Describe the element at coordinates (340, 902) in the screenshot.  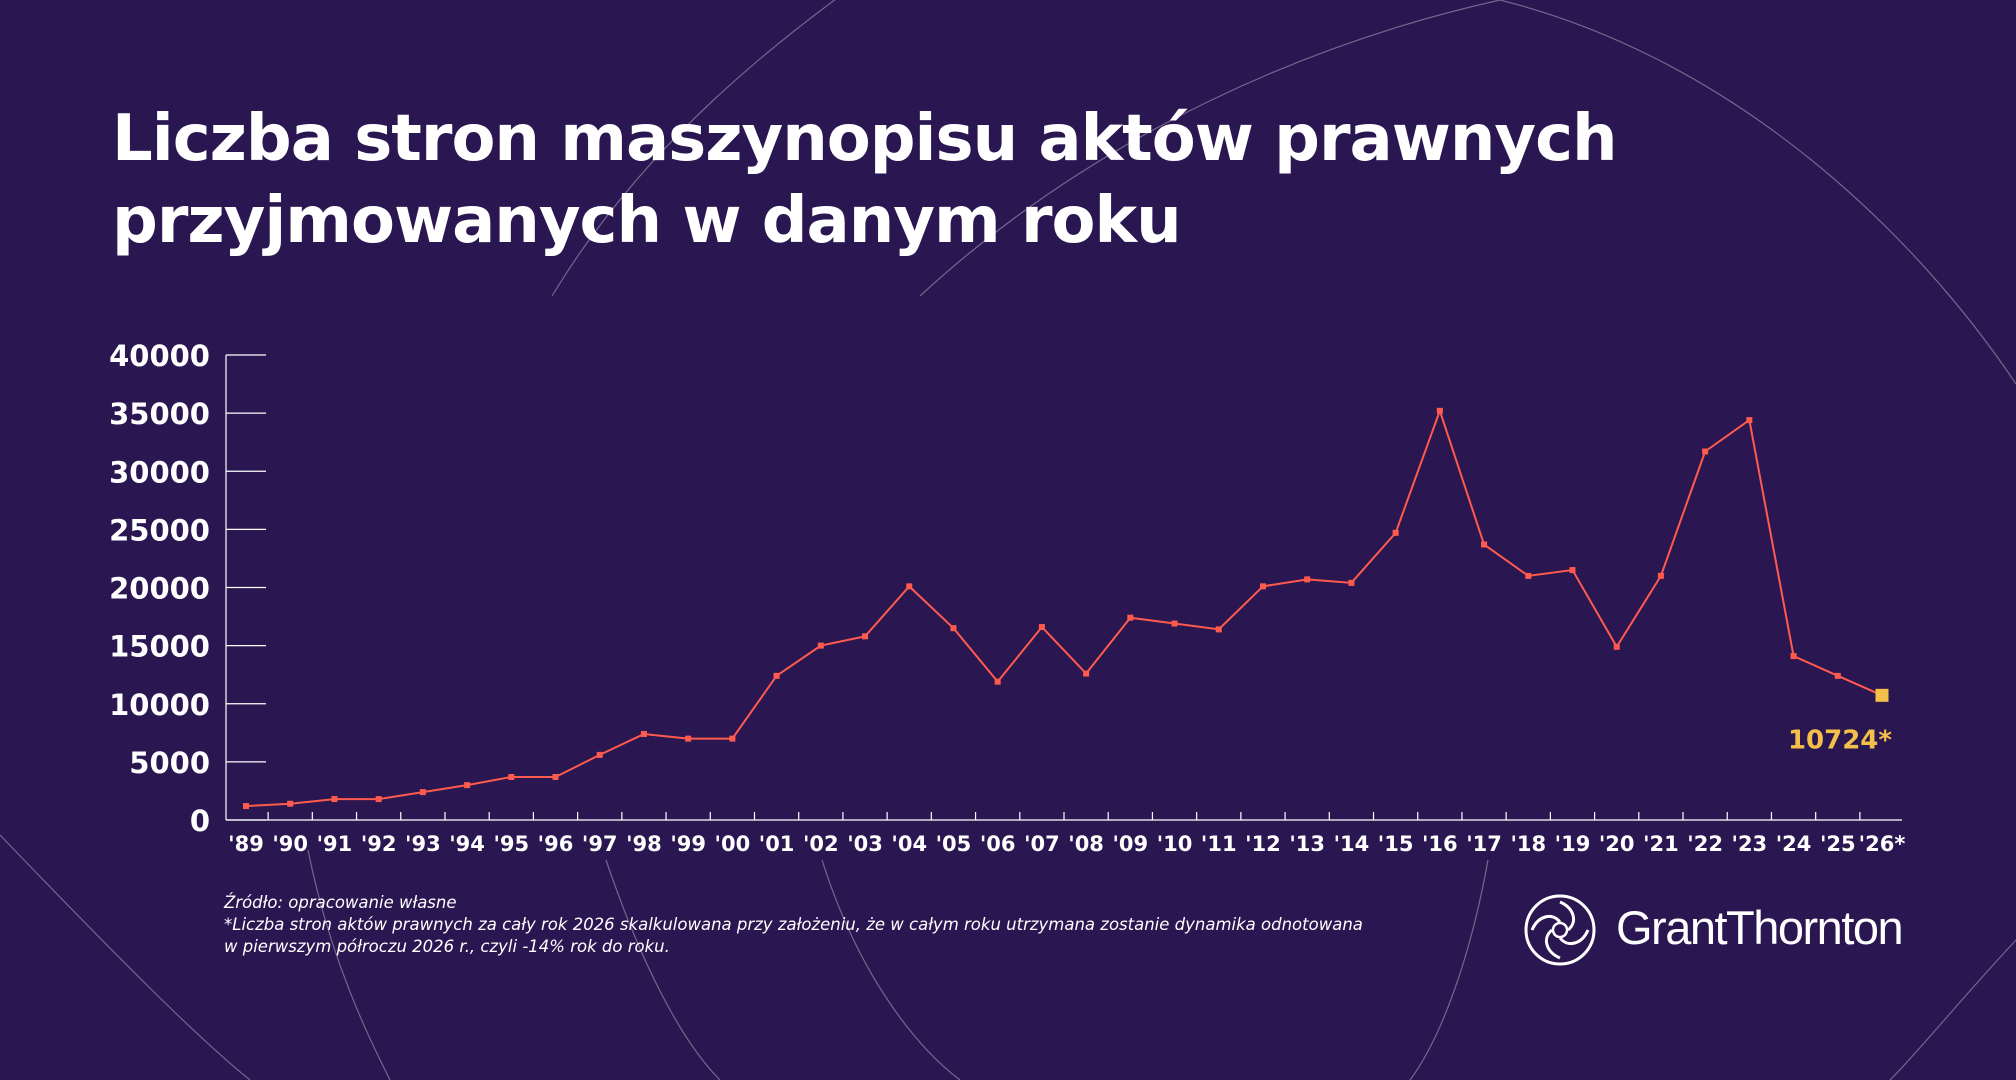
I see `source-line: Źródło: opracowanie własne` at that location.